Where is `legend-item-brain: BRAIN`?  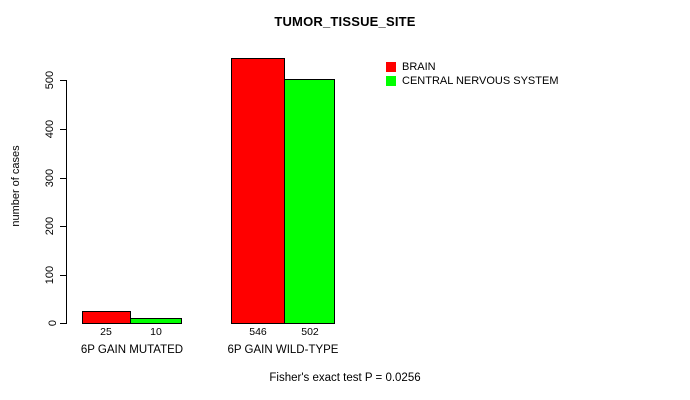 legend-item-brain: BRAIN is located at coordinates (472, 67).